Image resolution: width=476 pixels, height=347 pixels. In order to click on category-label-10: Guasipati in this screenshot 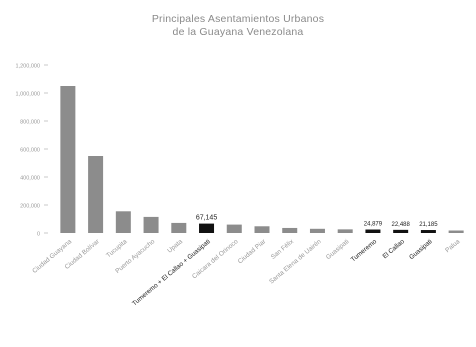, I will do `click(338, 249)`.